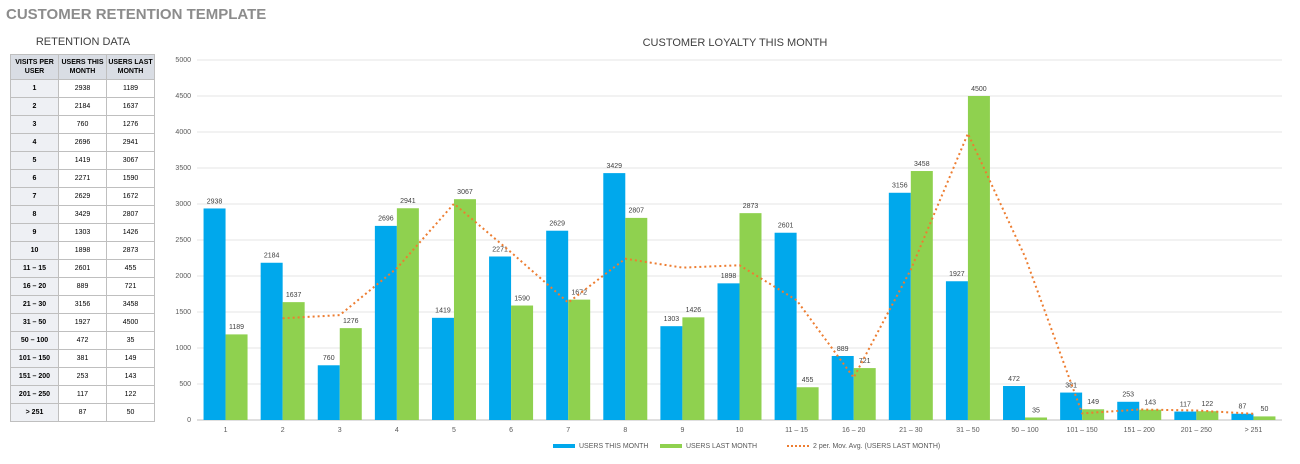  What do you see at coordinates (615, 166) in the screenshot?
I see `value-label: 3429` at bounding box center [615, 166].